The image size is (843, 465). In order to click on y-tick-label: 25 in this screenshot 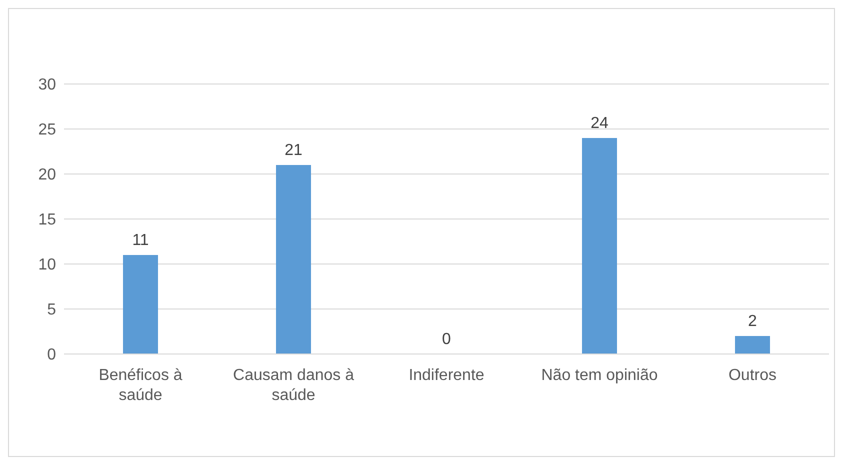, I will do `click(47, 130)`.